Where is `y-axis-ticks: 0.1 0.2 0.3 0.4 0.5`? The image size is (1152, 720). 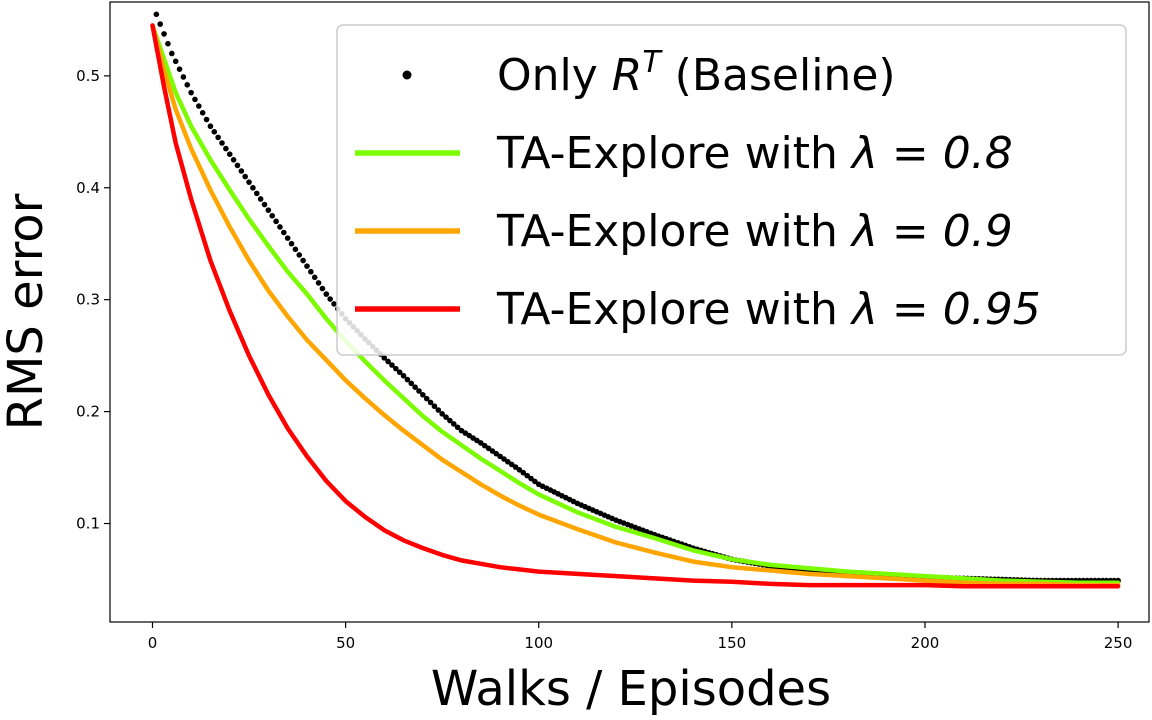
y-axis-ticks: 0.1 0.2 0.3 0.4 0.5 is located at coordinates (93, 300).